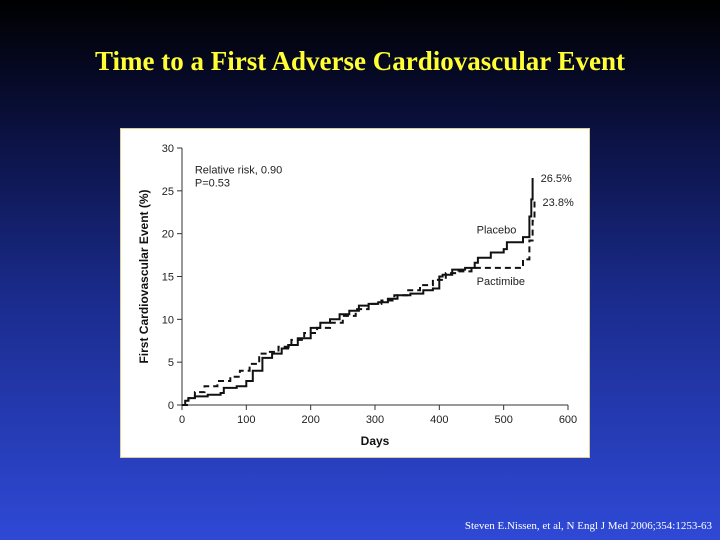 This screenshot has height=540, width=720. I want to click on chart-annotation-0: Relative risk, 0.90, so click(238, 170).